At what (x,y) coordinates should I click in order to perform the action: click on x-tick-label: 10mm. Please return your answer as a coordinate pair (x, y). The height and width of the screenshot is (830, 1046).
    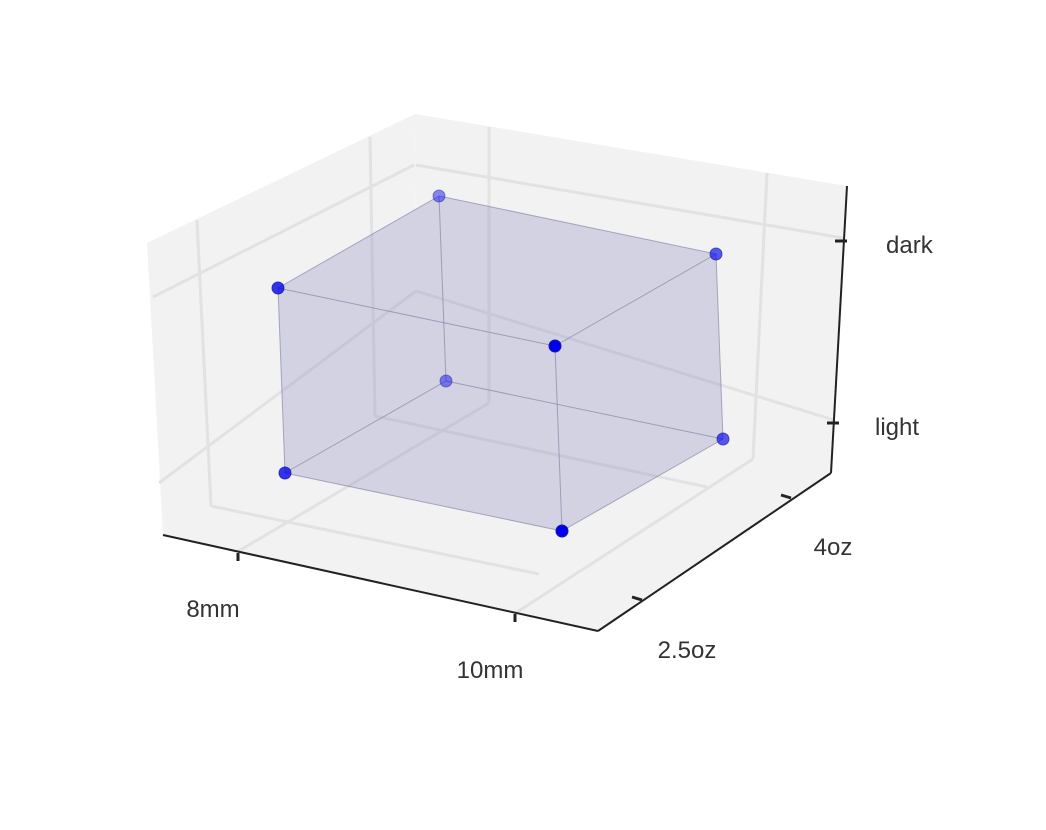
    Looking at the image, I should click on (490, 670).